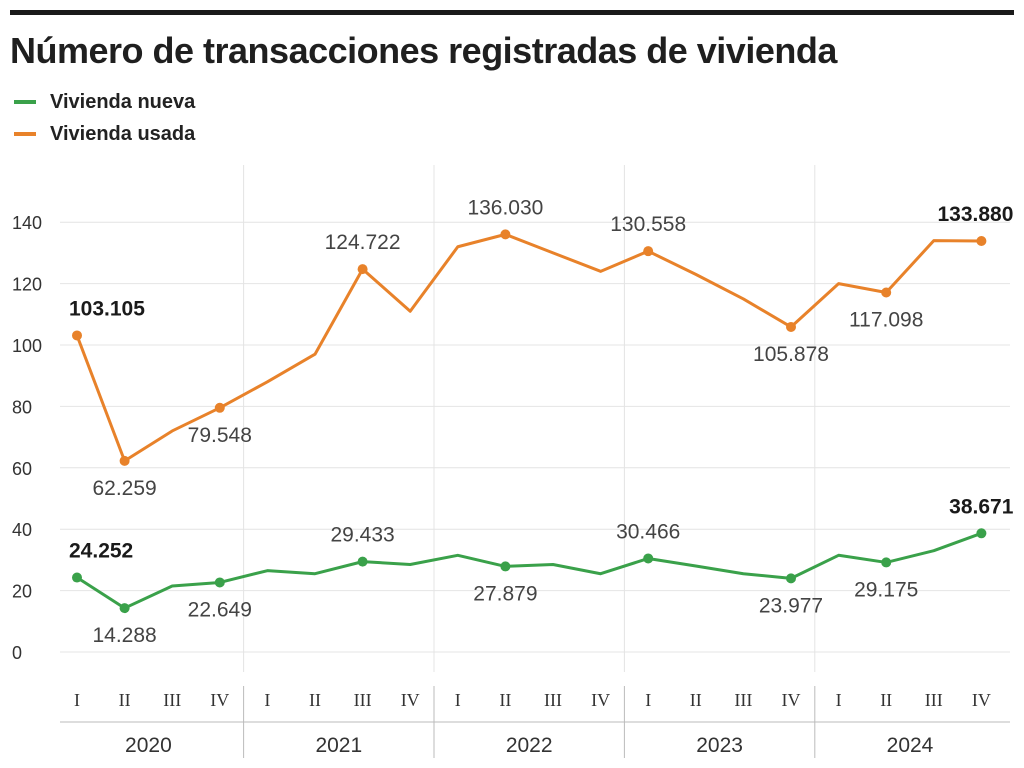 This screenshot has height=768, width=1024. What do you see at coordinates (25, 134) in the screenshot?
I see `legend-swatch-used` at bounding box center [25, 134].